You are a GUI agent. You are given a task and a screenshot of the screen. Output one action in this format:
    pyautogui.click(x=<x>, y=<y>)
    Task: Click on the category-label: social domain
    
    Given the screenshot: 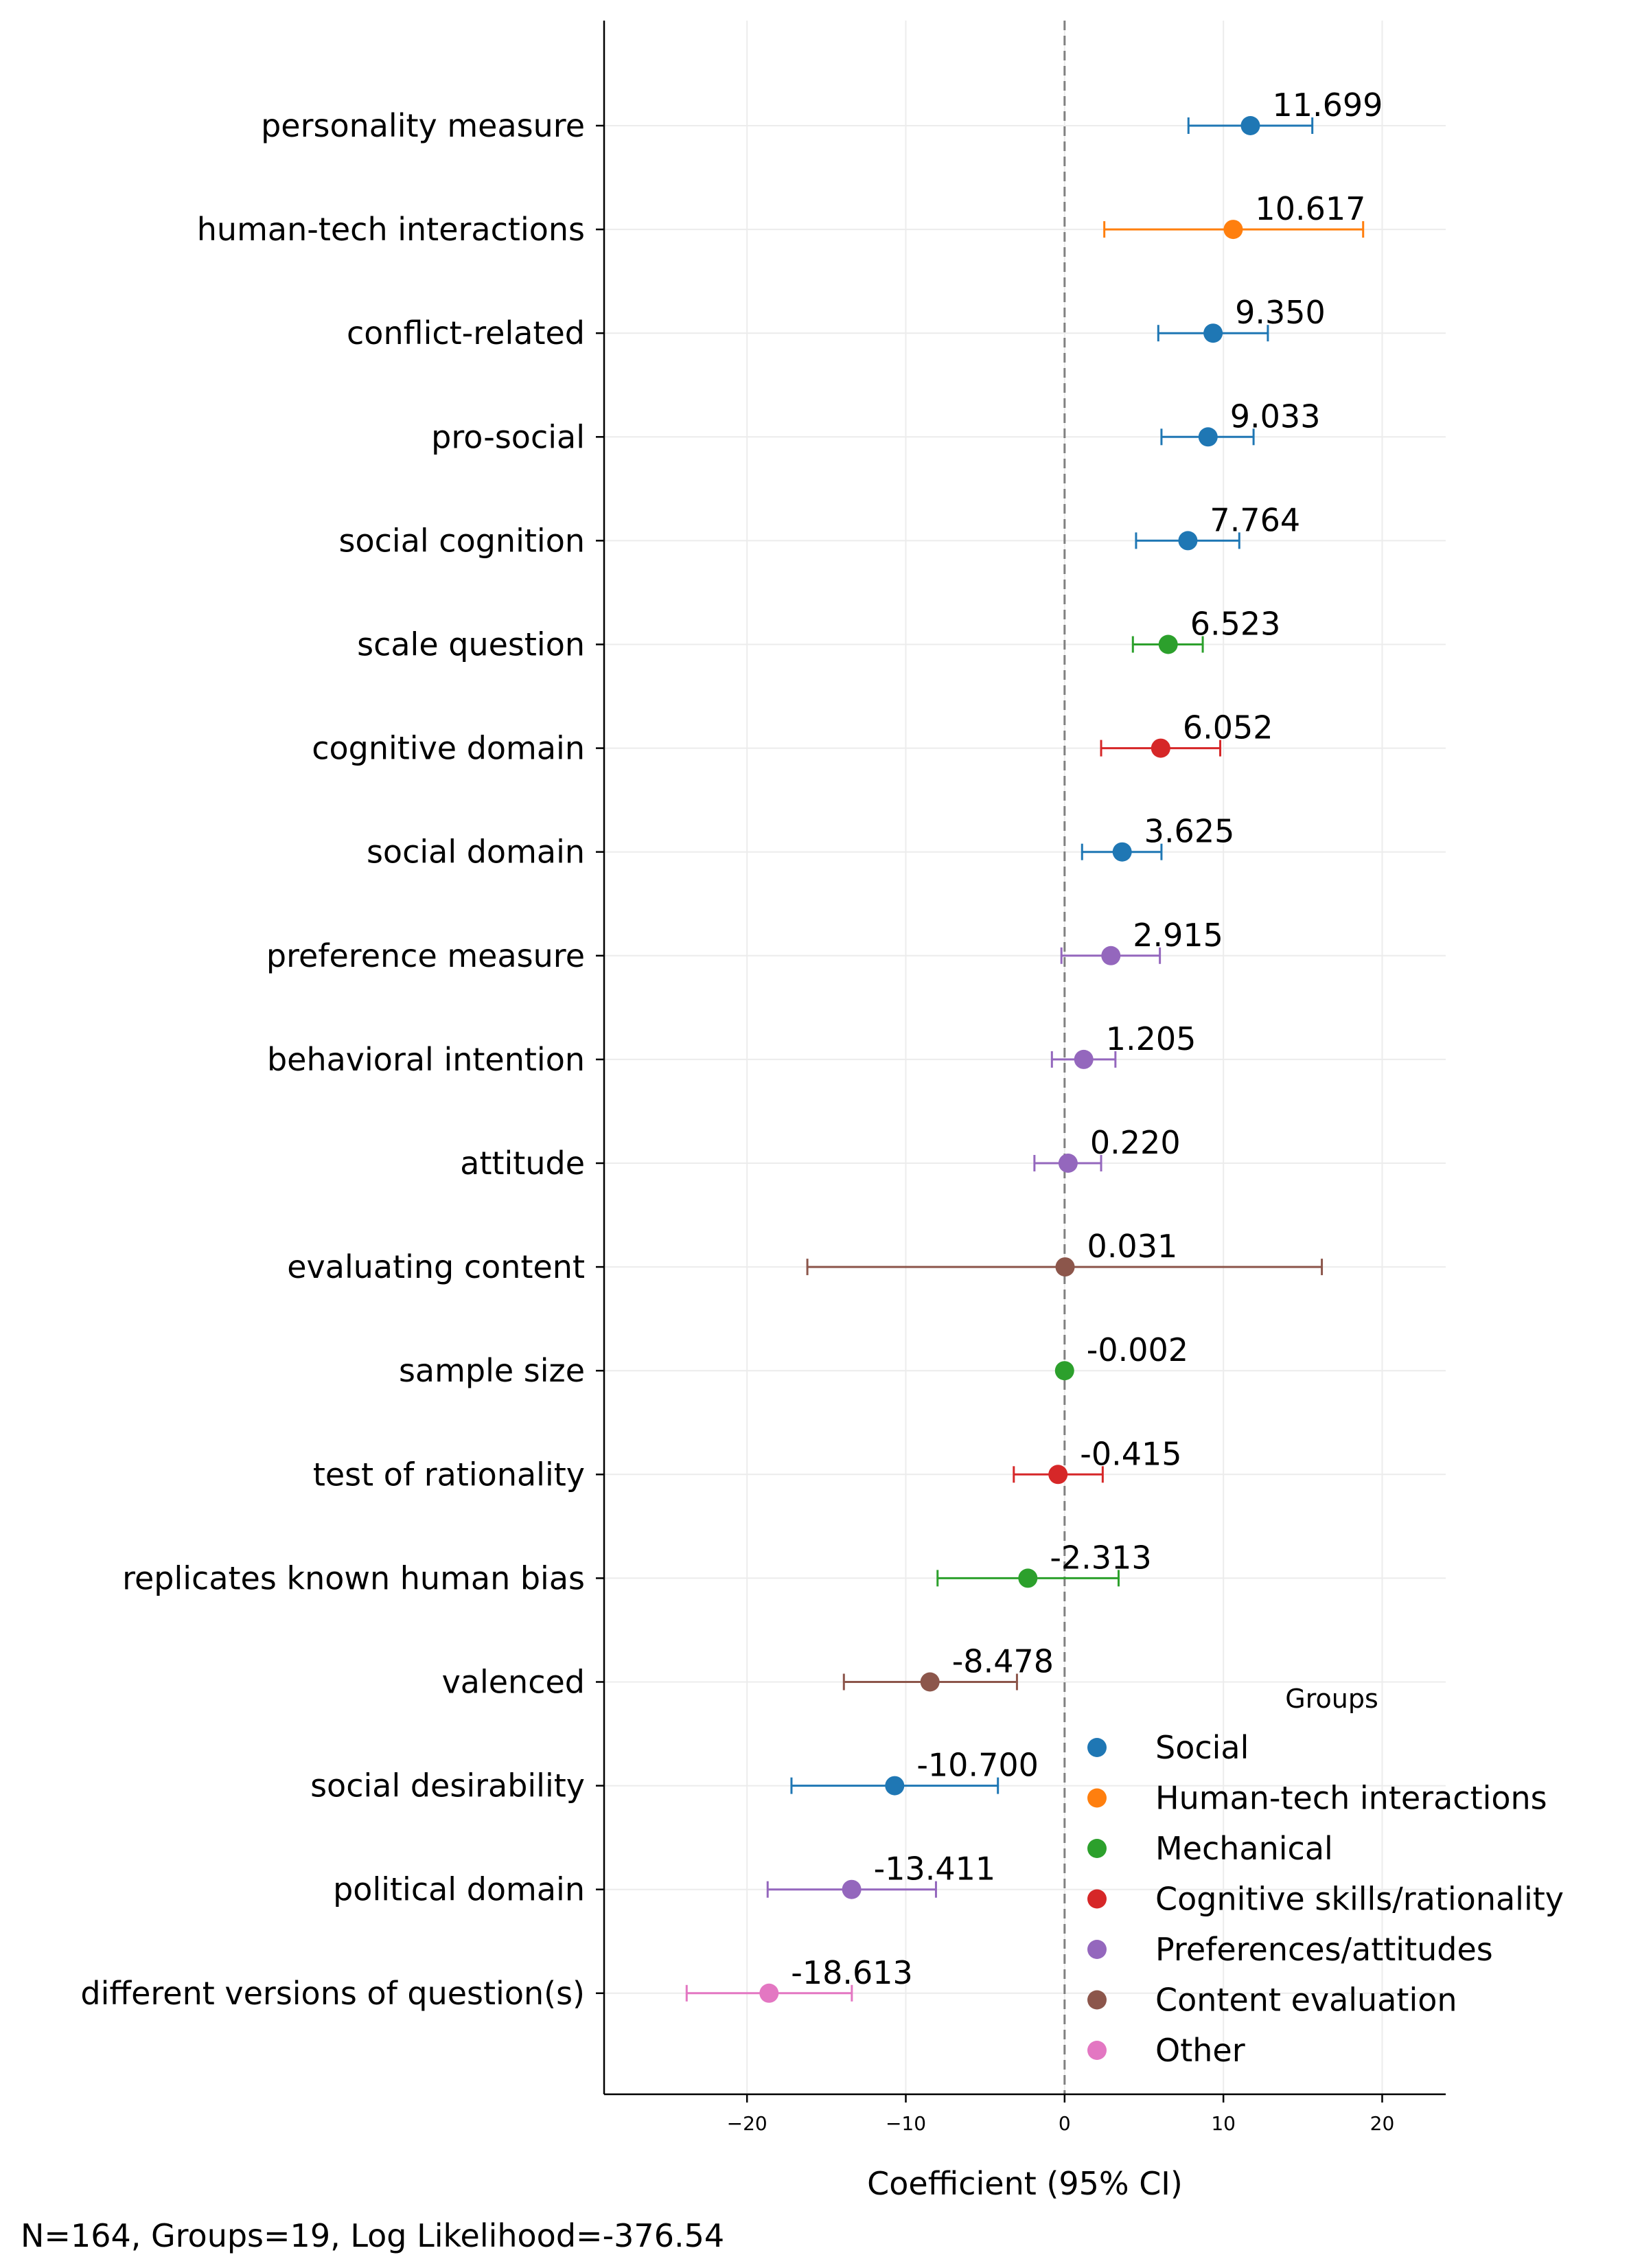 What is the action you would take?
    pyautogui.click(x=476, y=852)
    